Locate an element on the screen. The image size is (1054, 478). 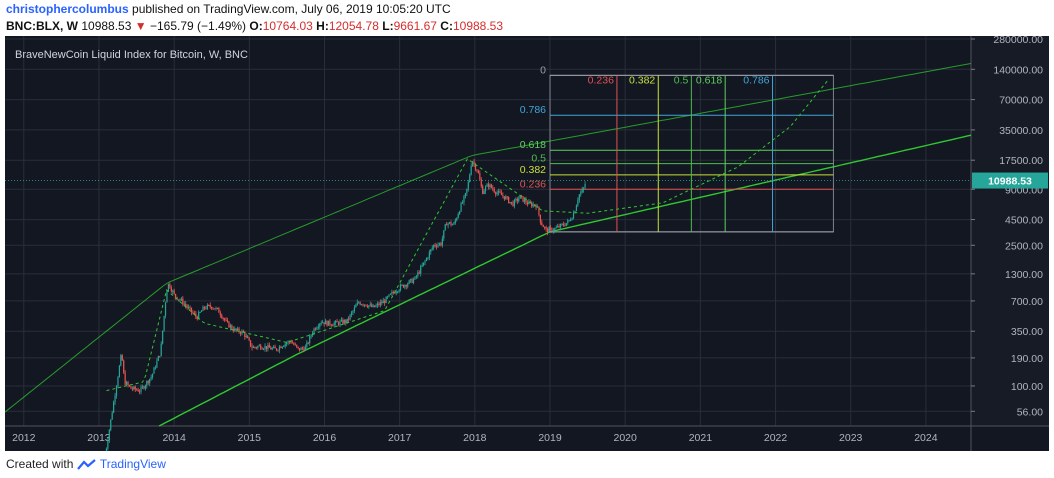
last-price-badge is located at coordinates (1010, 180).